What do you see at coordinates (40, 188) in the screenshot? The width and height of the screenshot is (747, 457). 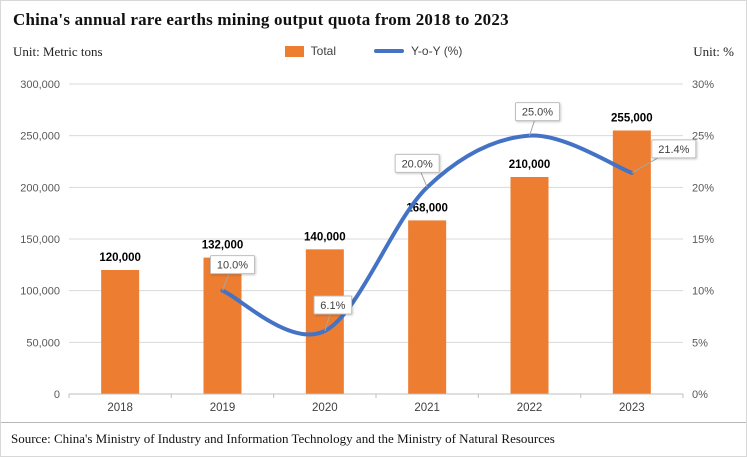 I see `left-axis-tick-label: 200,000` at bounding box center [40, 188].